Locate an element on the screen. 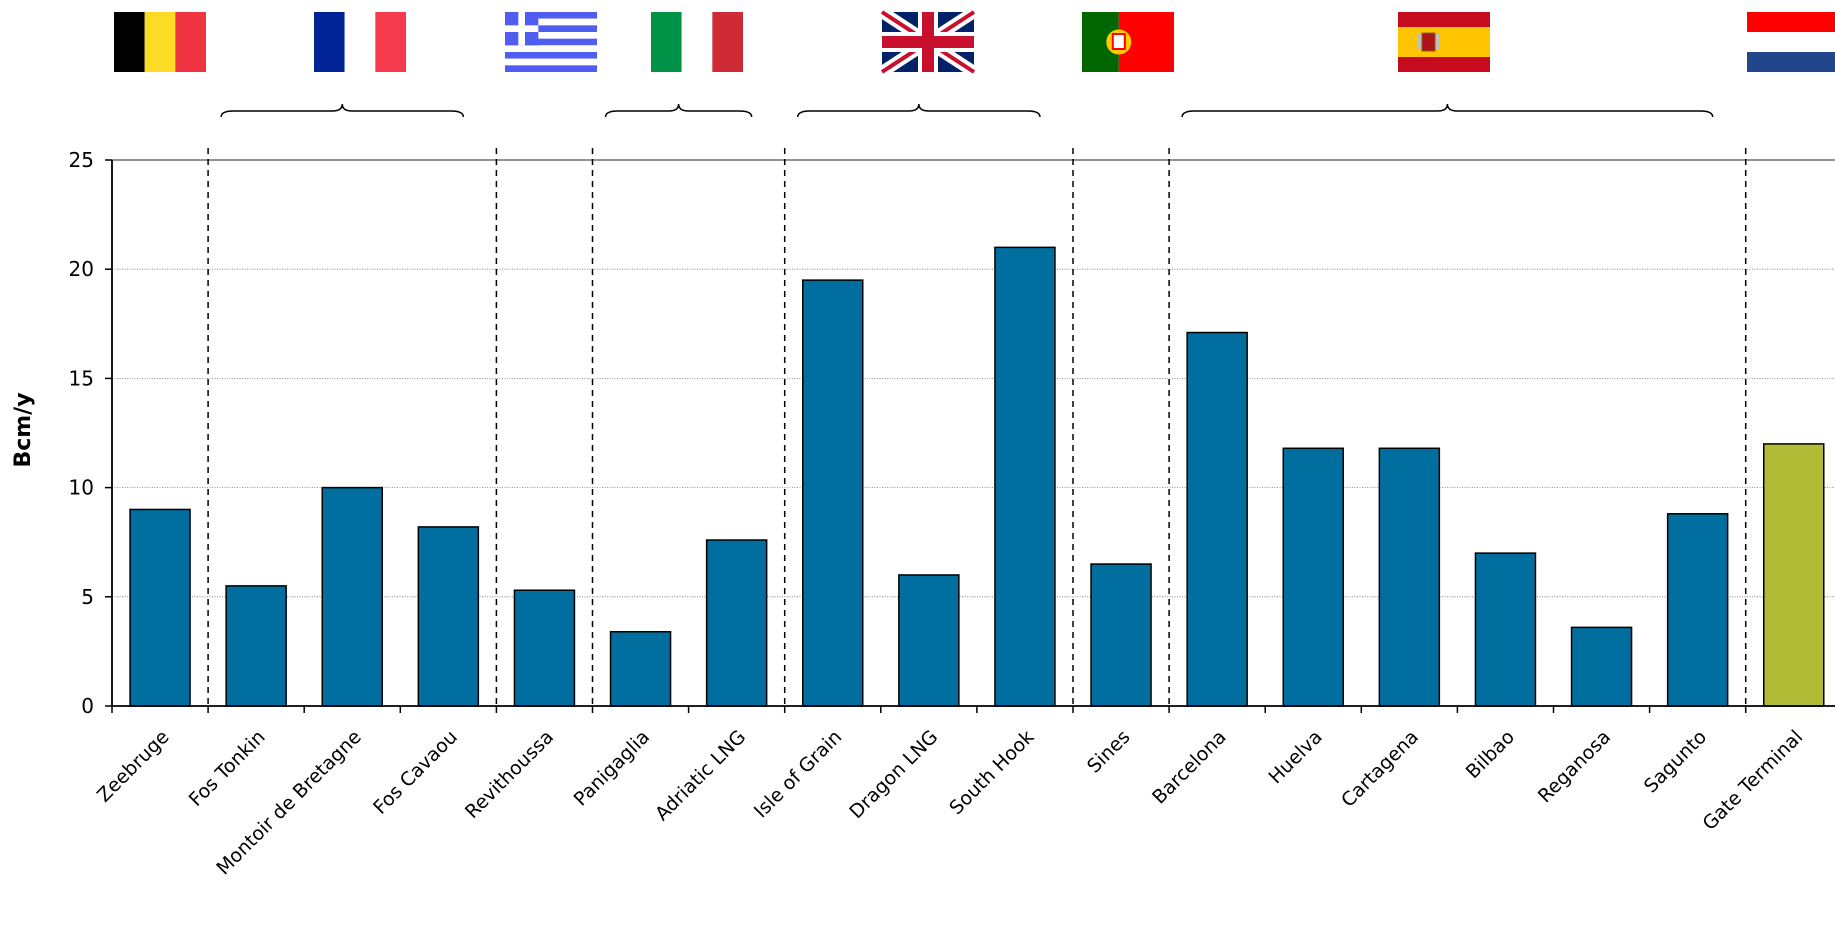 The image size is (1835, 926). greece-flag-icon is located at coordinates (551, 42).